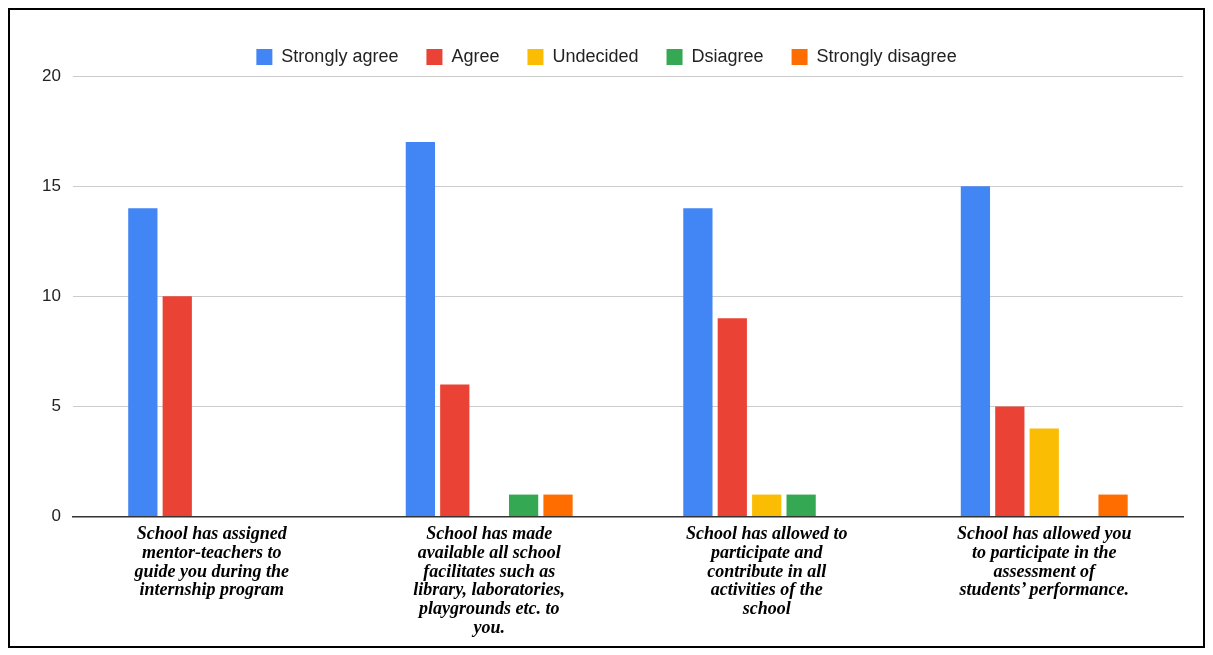 The image size is (1213, 655). What do you see at coordinates (51, 75) in the screenshot?
I see `y-tick-label: 20` at bounding box center [51, 75].